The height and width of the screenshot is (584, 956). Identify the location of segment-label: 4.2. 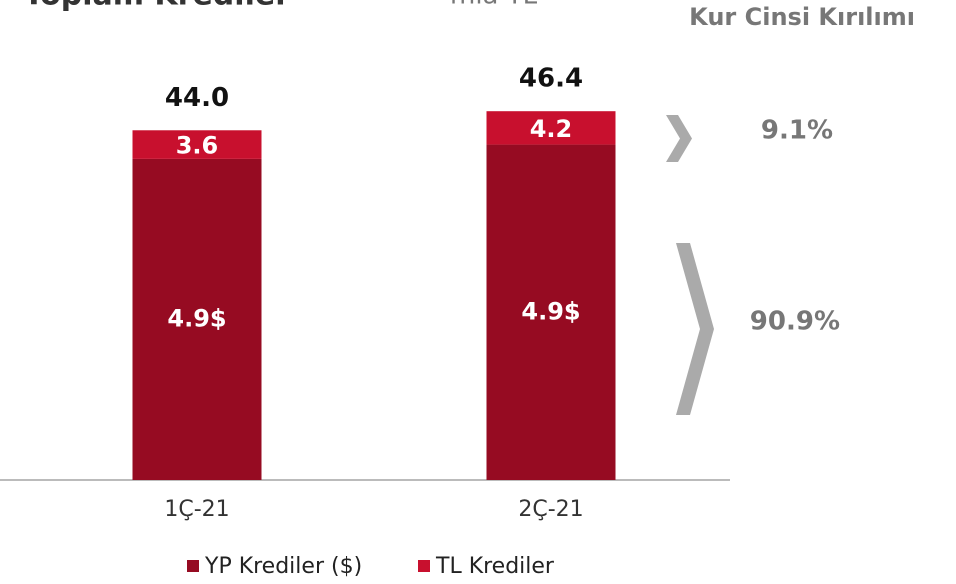
(551, 129).